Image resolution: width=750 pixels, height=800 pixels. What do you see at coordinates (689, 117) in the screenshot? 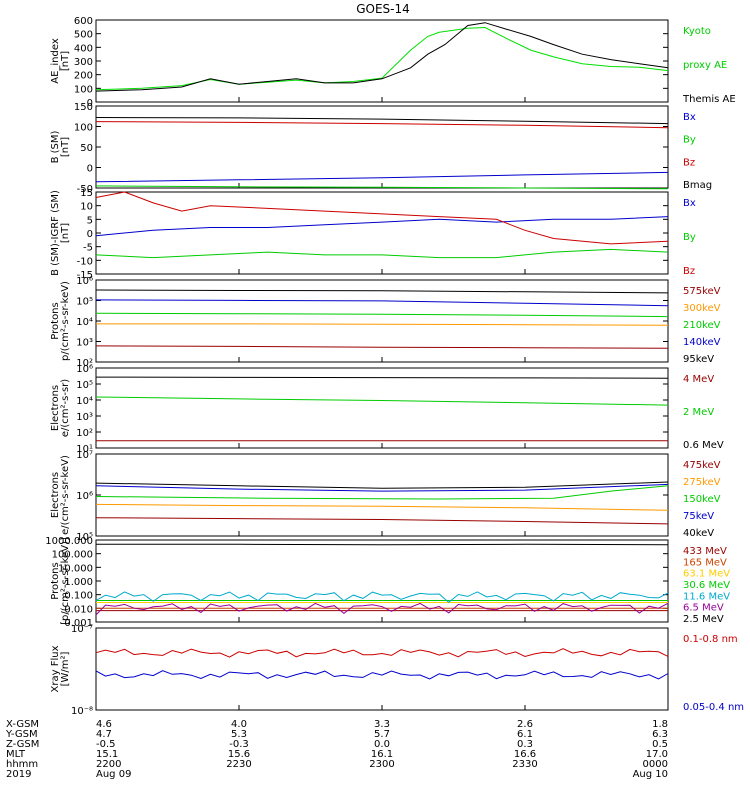
I see `legend-entry: Bx` at bounding box center [689, 117].